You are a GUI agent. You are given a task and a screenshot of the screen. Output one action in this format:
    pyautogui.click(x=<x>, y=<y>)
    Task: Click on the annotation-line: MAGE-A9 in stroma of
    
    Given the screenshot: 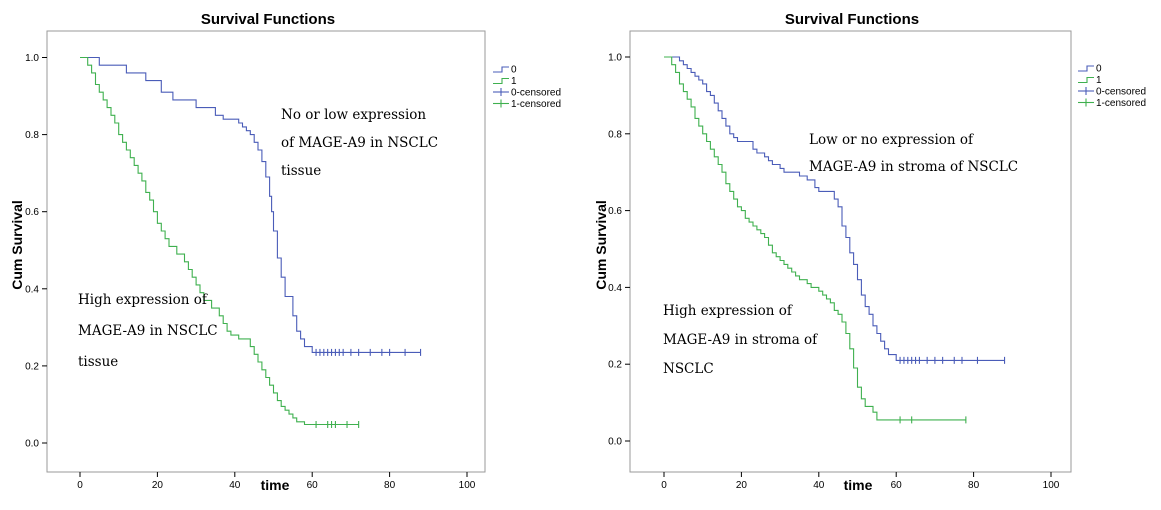 What is the action you would take?
    pyautogui.click(x=740, y=340)
    